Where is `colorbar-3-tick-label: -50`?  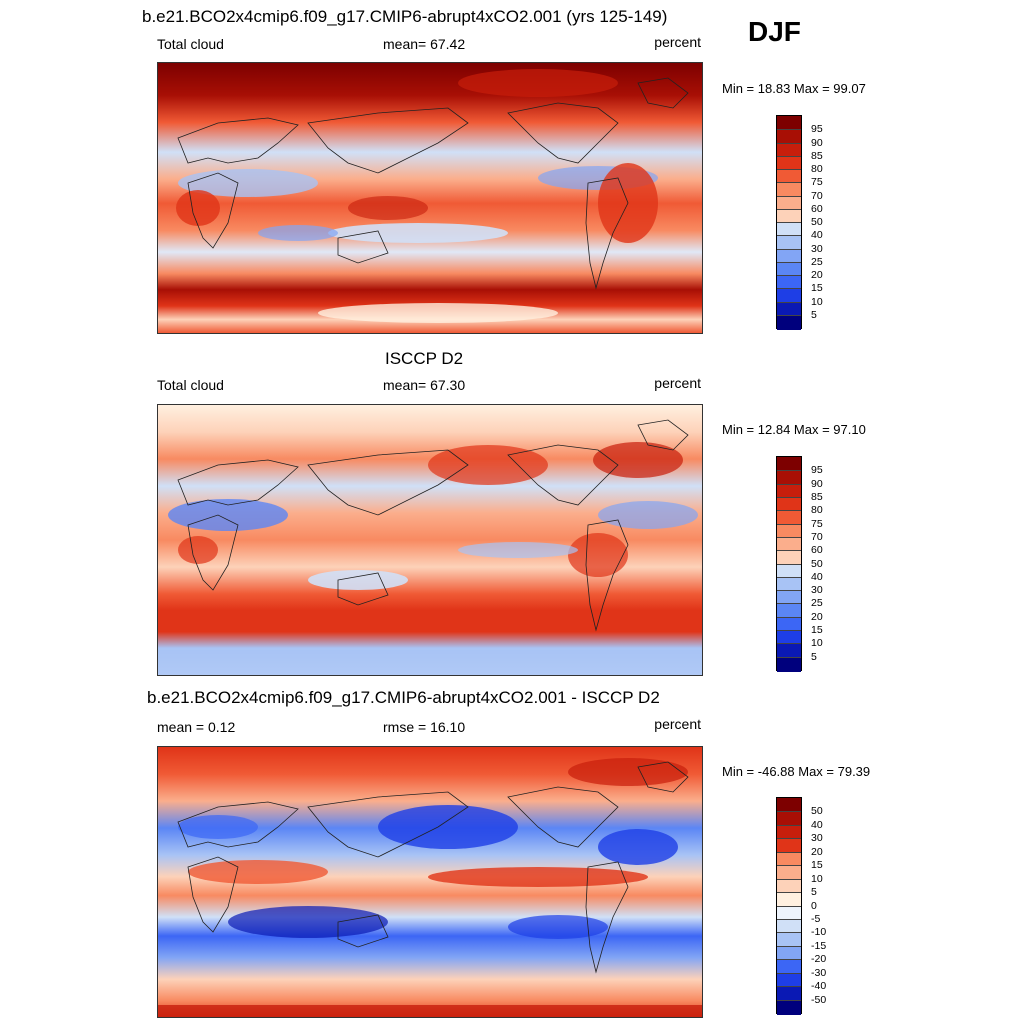
colorbar-3-tick-label: -50 is located at coordinates (819, 999).